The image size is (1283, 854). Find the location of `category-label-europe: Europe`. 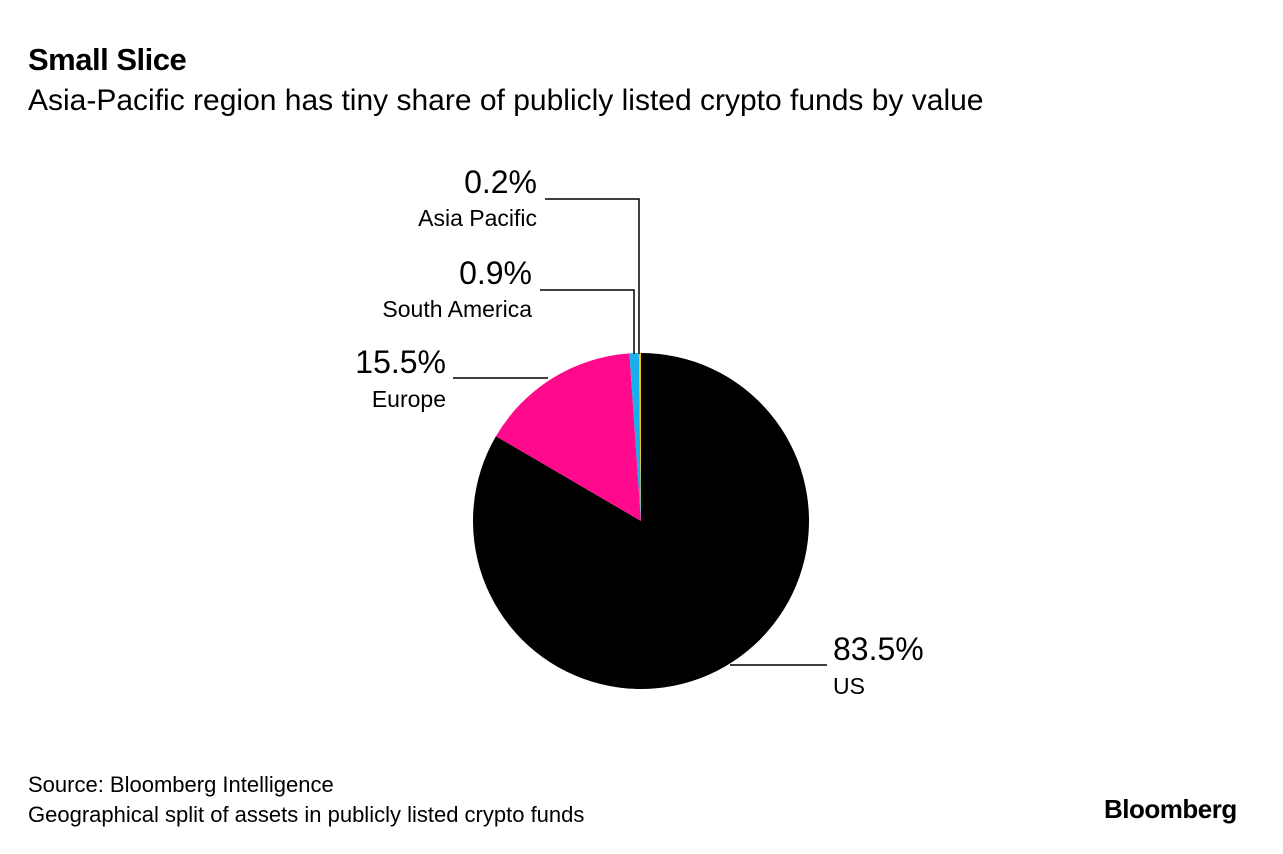

category-label-europe: Europe is located at coordinates (409, 399).